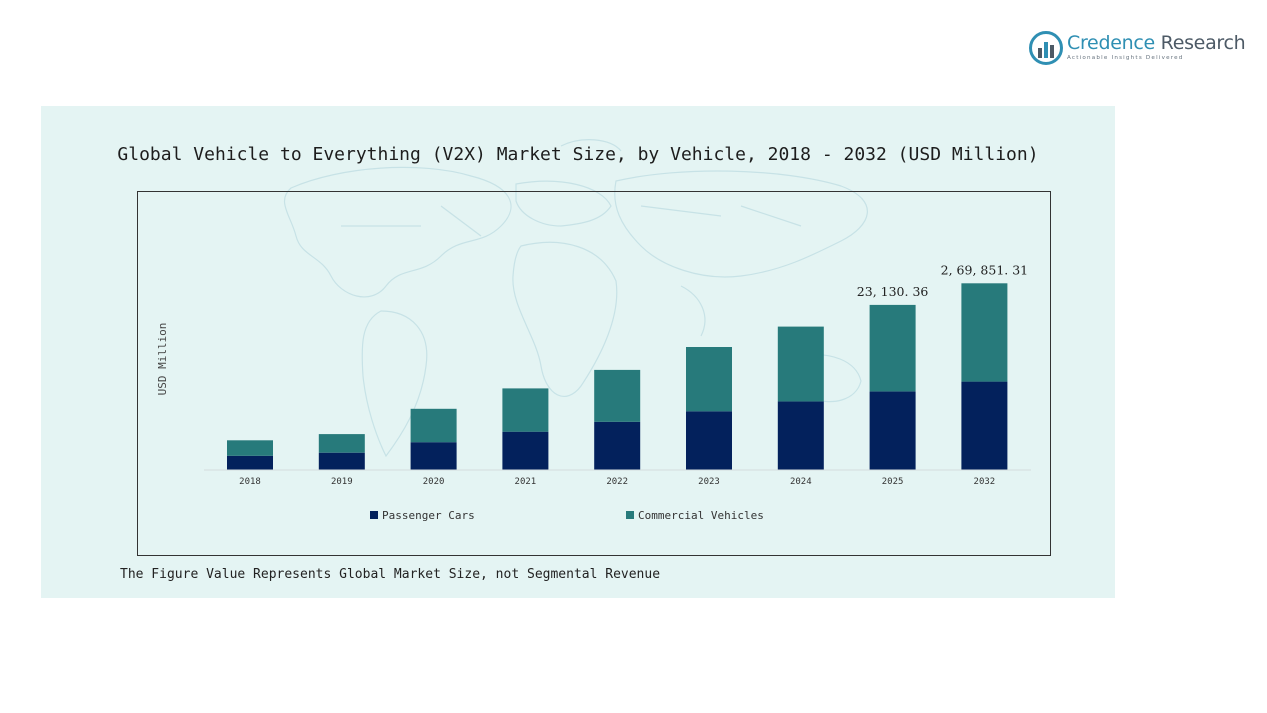 The image size is (1267, 713). What do you see at coordinates (984, 425) in the screenshot?
I see `bar-passenger-cars-2032` at bounding box center [984, 425].